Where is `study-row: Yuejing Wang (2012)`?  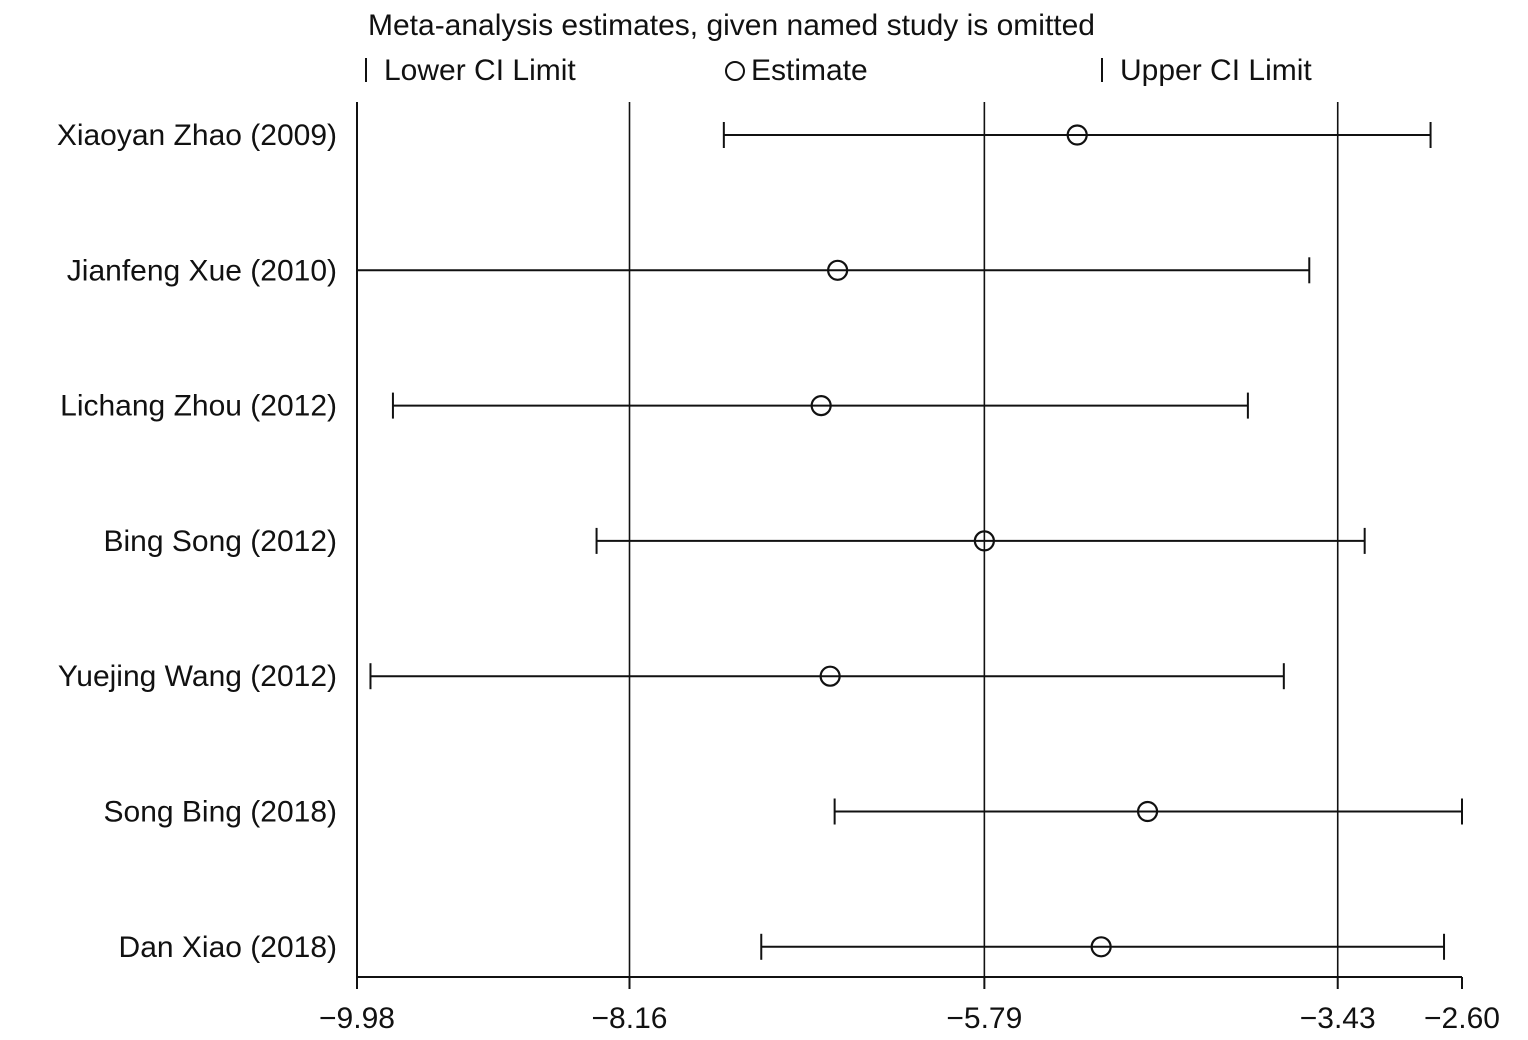
study-row: Yuejing Wang (2012) is located at coordinates (671, 676).